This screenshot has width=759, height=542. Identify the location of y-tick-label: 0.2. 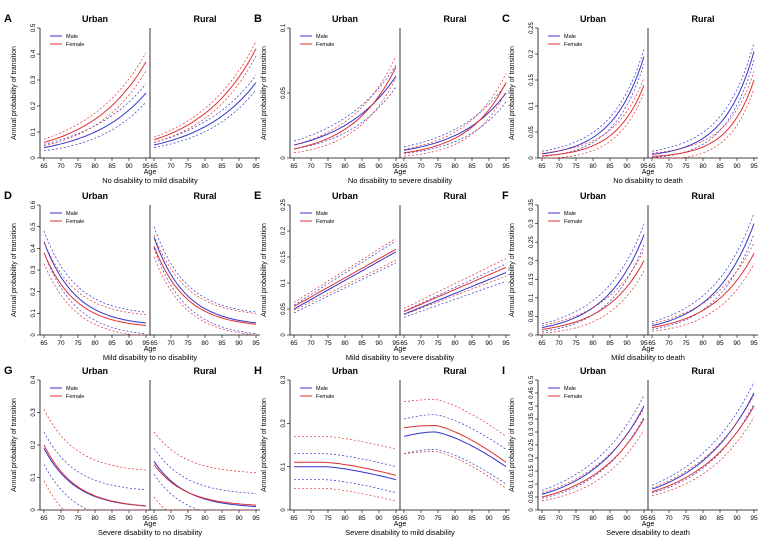
(34, 291).